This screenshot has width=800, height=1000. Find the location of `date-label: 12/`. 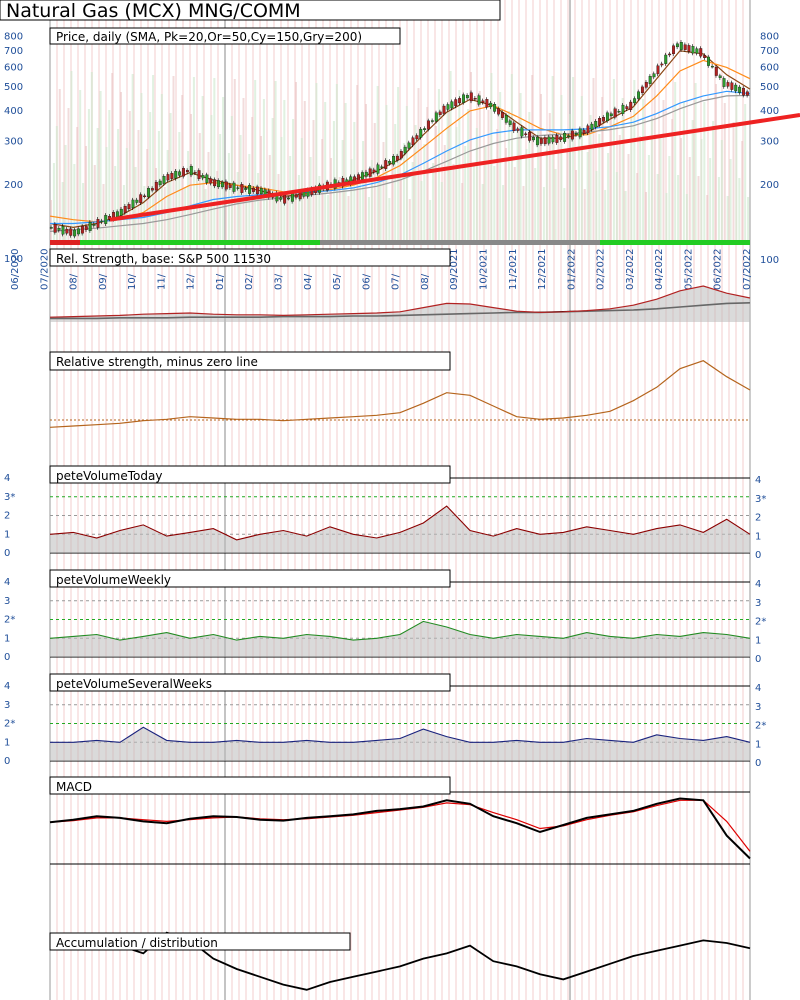

date-label: 12/ is located at coordinates (191, 281).